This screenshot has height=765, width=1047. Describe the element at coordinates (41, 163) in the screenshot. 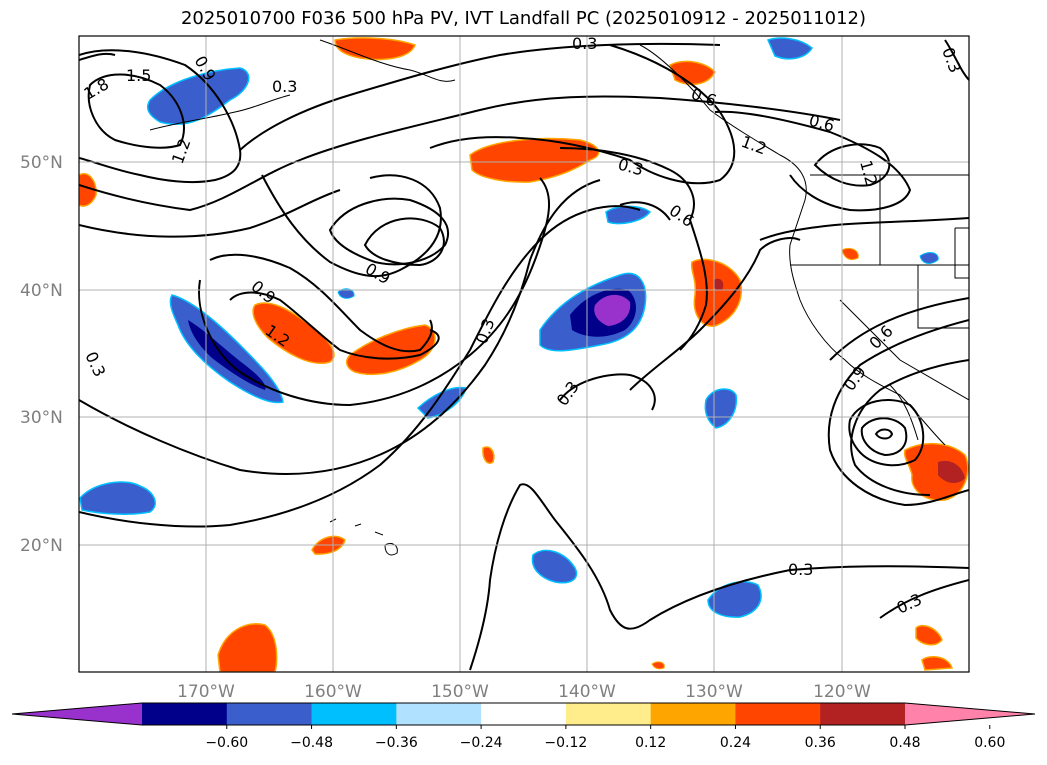

I see `lat-label: 50°N` at that location.